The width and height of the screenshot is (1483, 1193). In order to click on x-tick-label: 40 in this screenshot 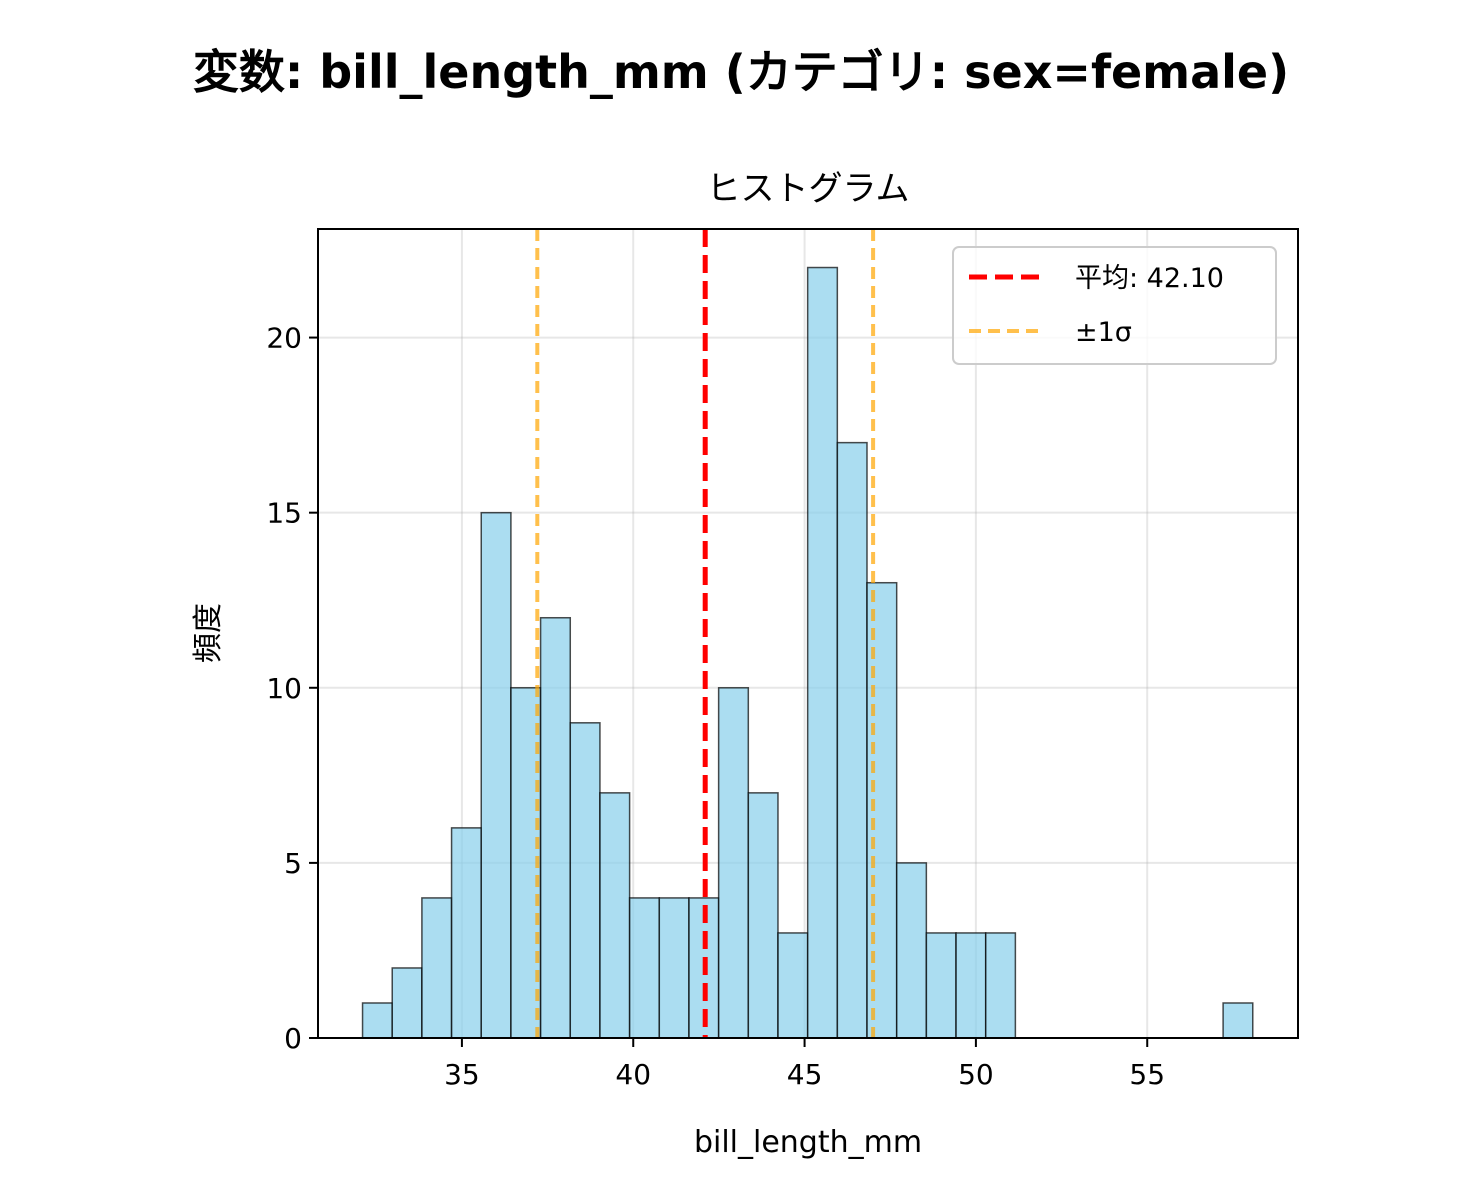, I will do `click(633, 1074)`.